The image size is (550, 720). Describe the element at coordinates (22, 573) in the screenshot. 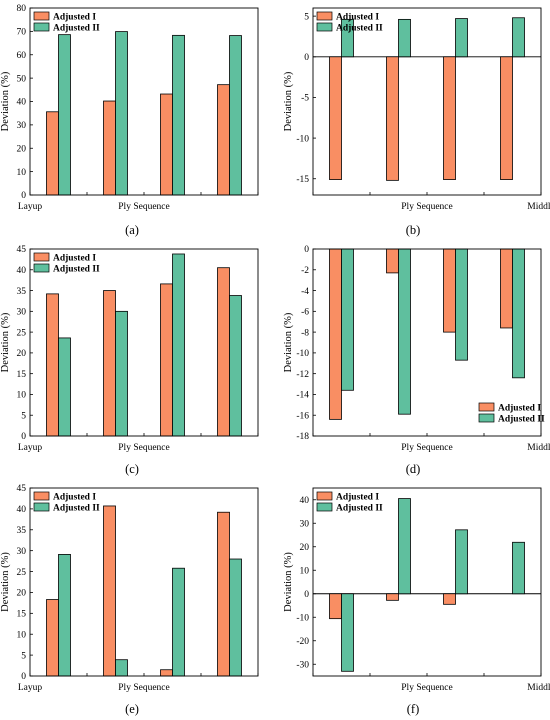

I see `y-tick-label: 25` at that location.